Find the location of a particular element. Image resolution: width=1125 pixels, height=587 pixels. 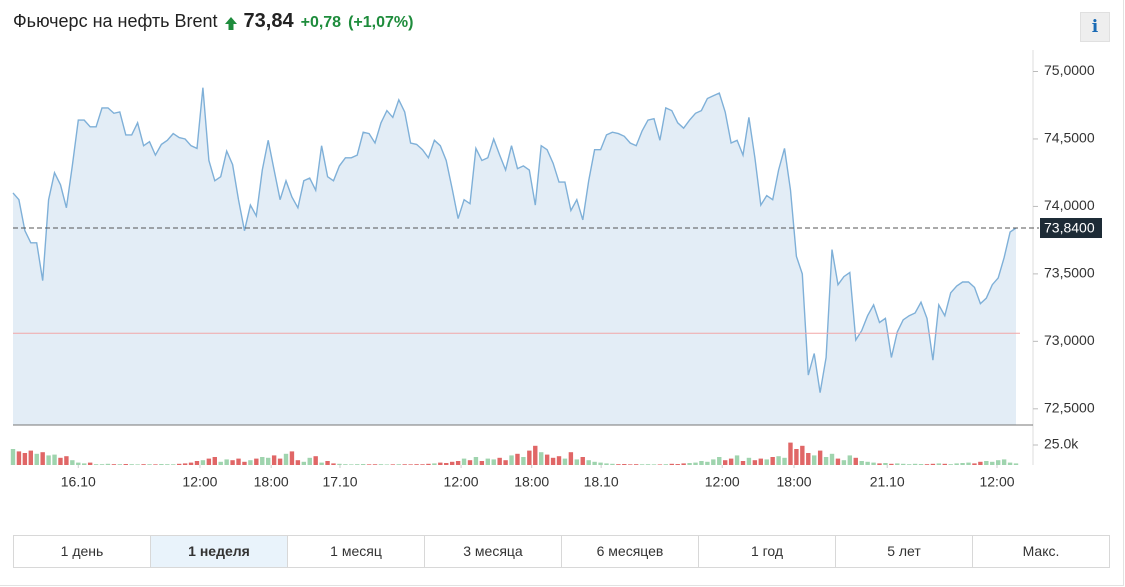

range-button: 1 неделя is located at coordinates (218, 551).